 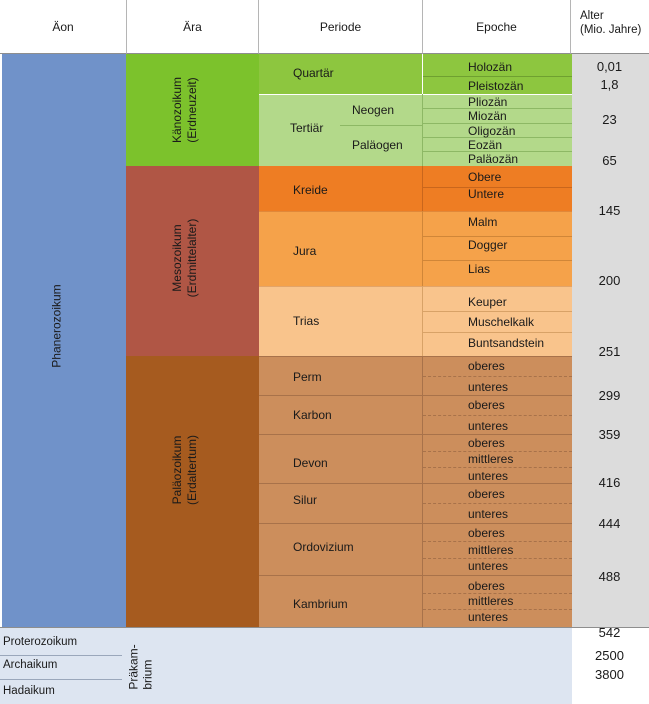 I want to click on epoch-miocene: Miozän, so click(x=487, y=116).